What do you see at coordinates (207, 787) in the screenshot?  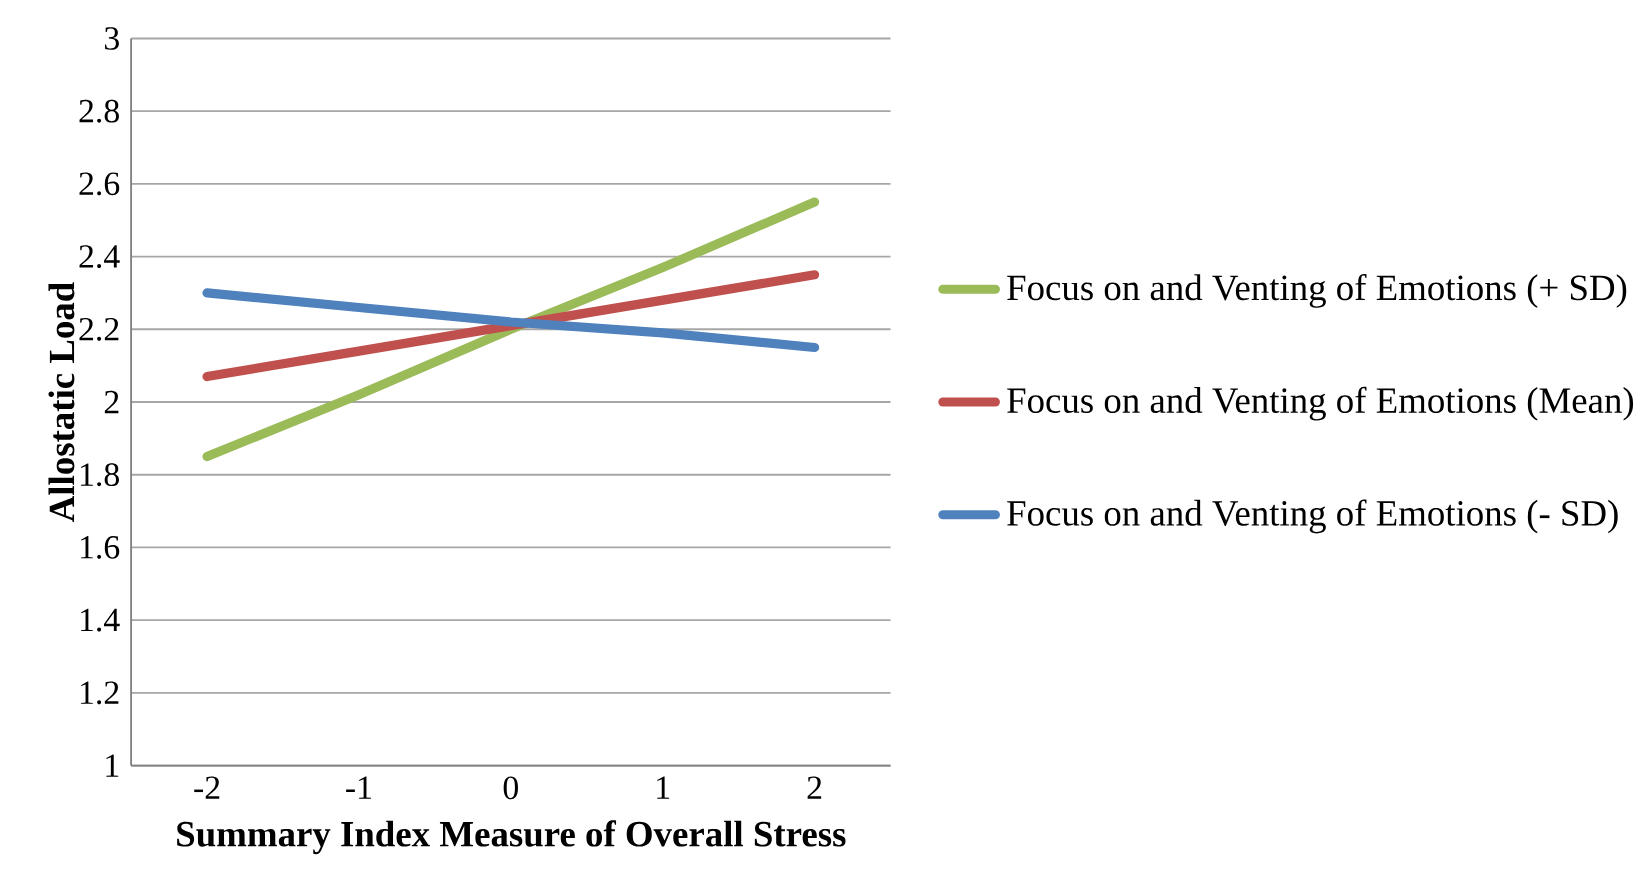 I see `x-tick-label: -2` at bounding box center [207, 787].